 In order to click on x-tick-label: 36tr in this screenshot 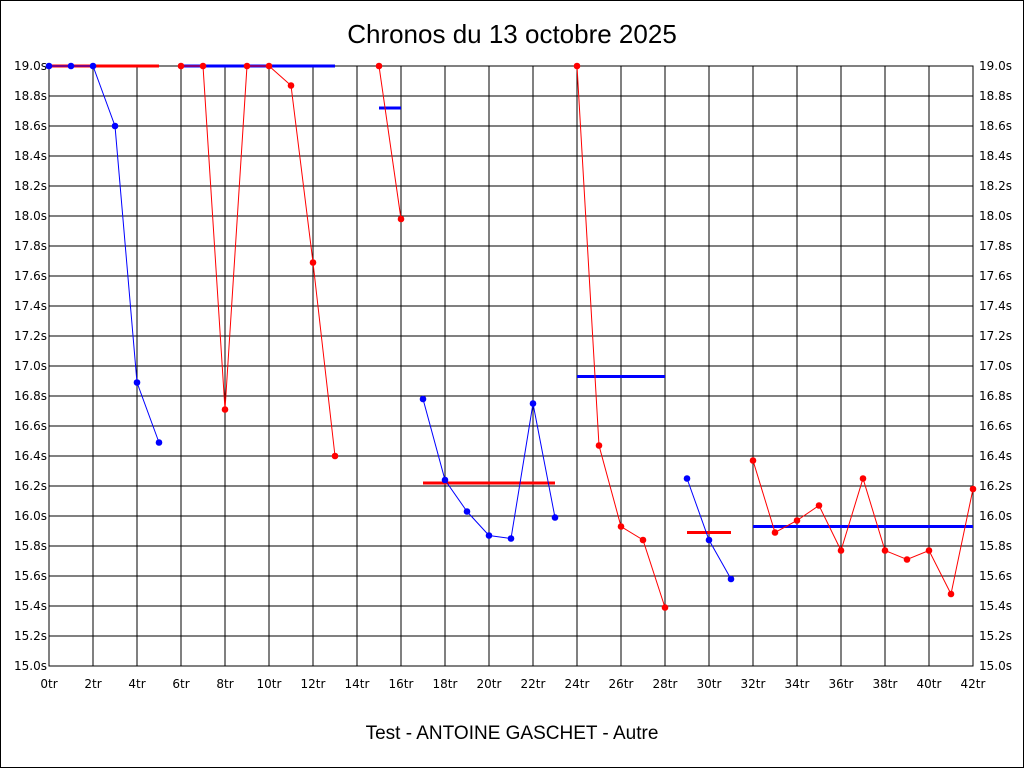, I will do `click(841, 684)`.